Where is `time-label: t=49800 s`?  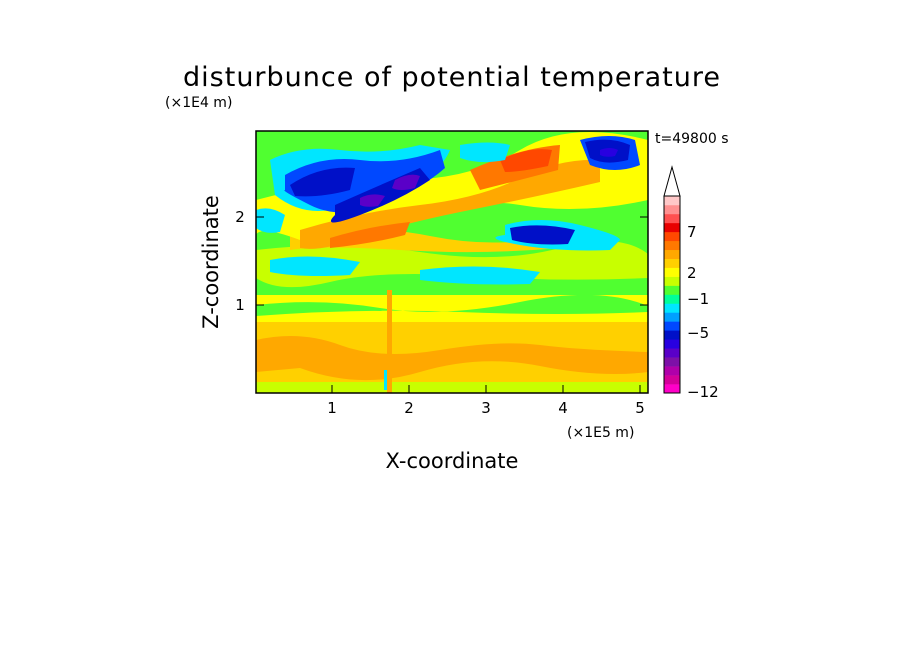 time-label: t=49800 s is located at coordinates (692, 139).